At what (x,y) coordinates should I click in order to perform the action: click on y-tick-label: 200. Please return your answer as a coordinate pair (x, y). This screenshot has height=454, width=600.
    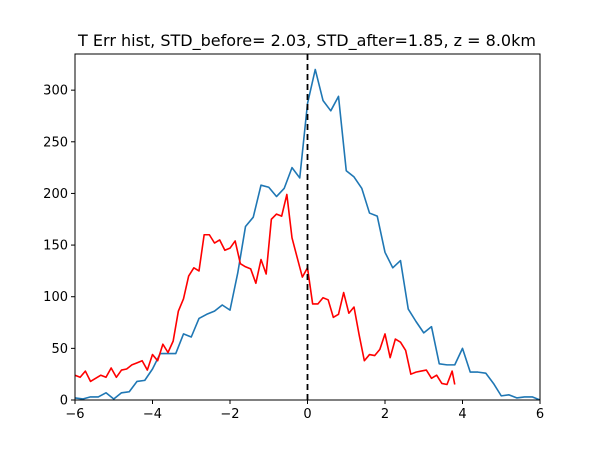
    Looking at the image, I should click on (55, 194).